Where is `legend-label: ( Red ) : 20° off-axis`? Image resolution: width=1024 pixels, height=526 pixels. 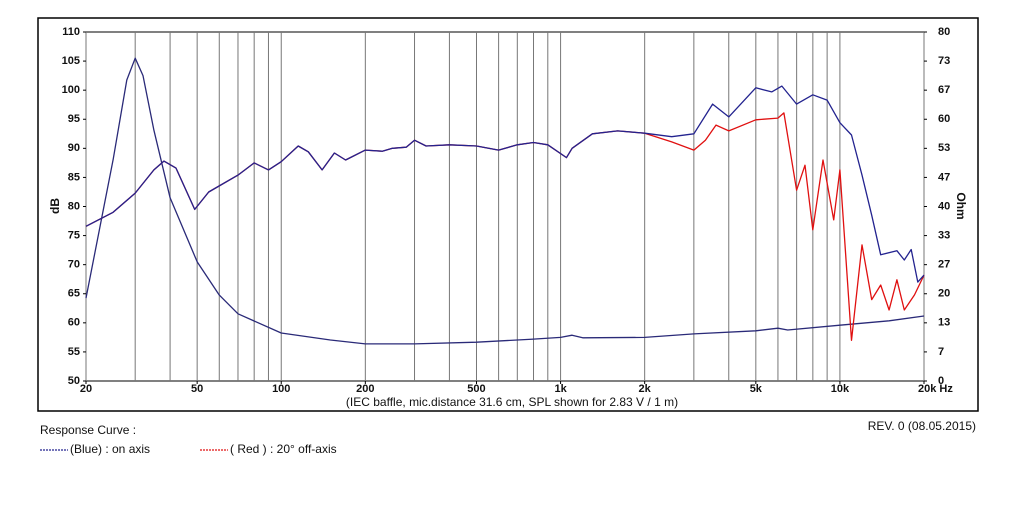
legend-label: ( Red ) : 20° off-axis is located at coordinates (283, 449).